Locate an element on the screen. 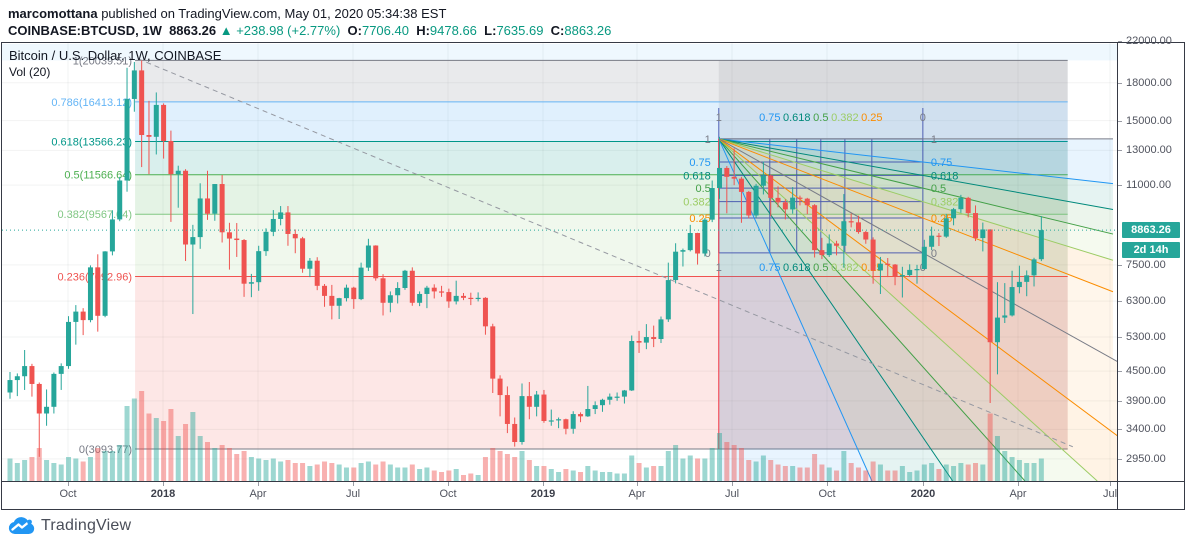 Image resolution: width=1186 pixels, height=546 pixels. high-label: H: is located at coordinates (423, 30).